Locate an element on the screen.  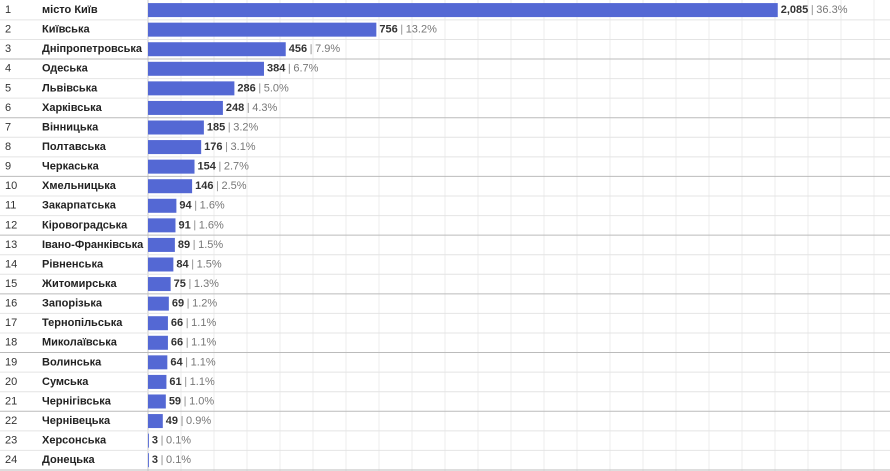
rank: 20 is located at coordinates (11, 382).